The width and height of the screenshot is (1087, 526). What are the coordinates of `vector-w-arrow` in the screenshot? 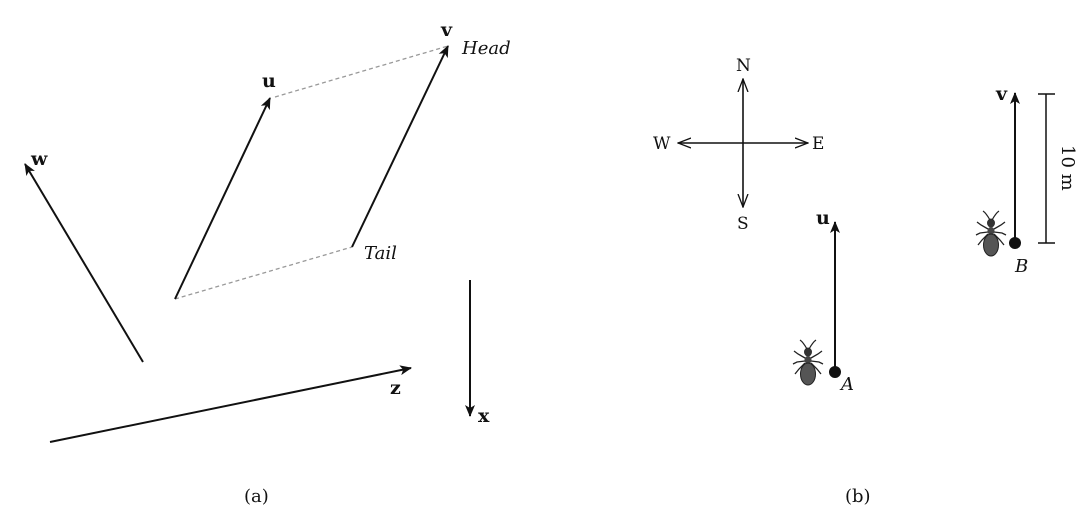 It's located at (84, 263).